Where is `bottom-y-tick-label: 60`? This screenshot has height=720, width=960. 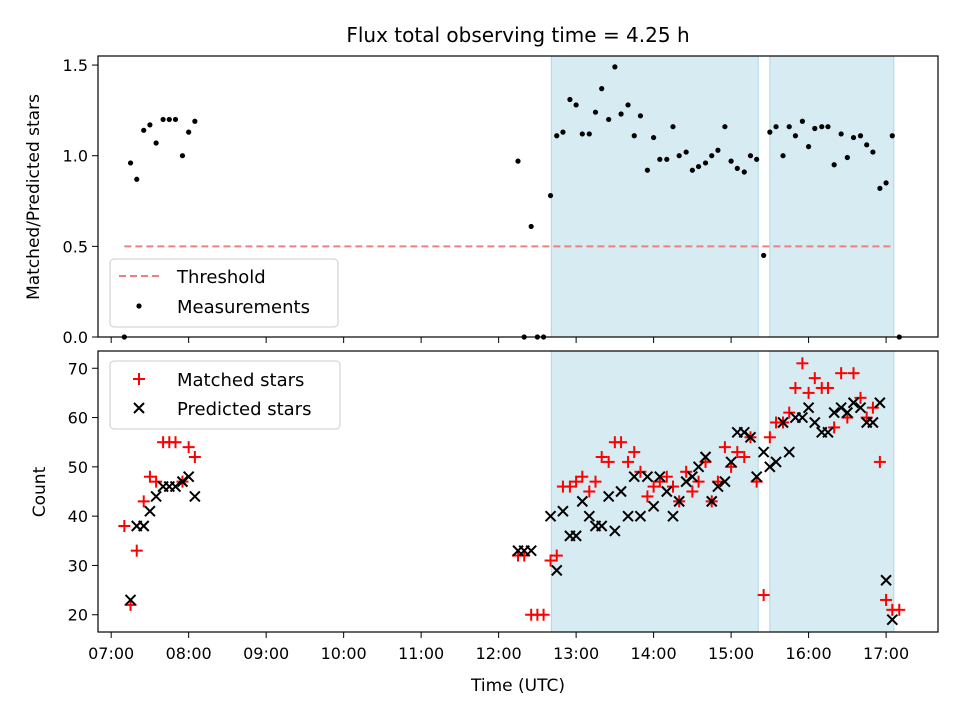
bottom-y-tick-label: 60 is located at coordinates (78, 418).